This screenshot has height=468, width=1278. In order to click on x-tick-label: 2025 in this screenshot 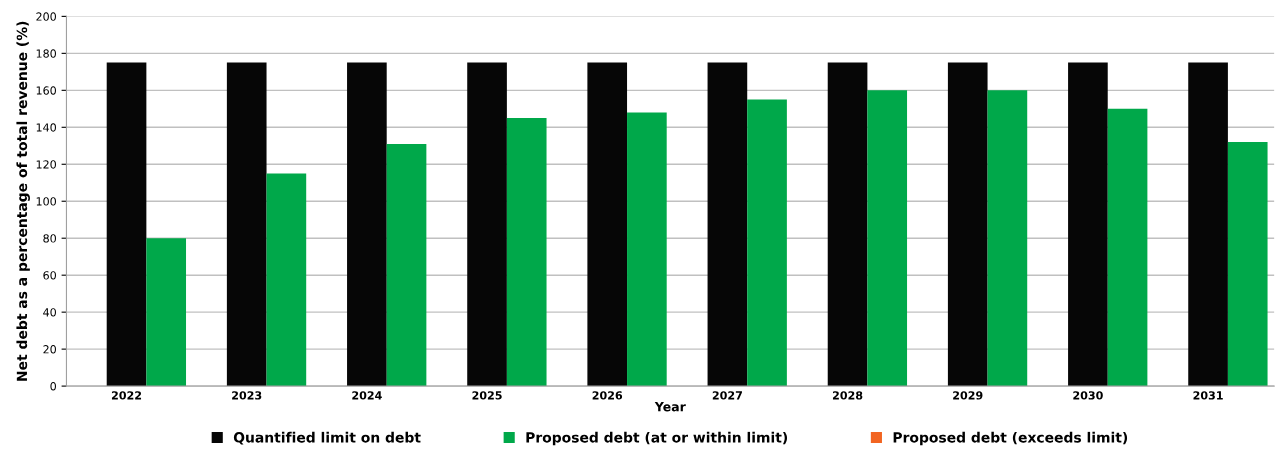, I will do `click(487, 395)`.